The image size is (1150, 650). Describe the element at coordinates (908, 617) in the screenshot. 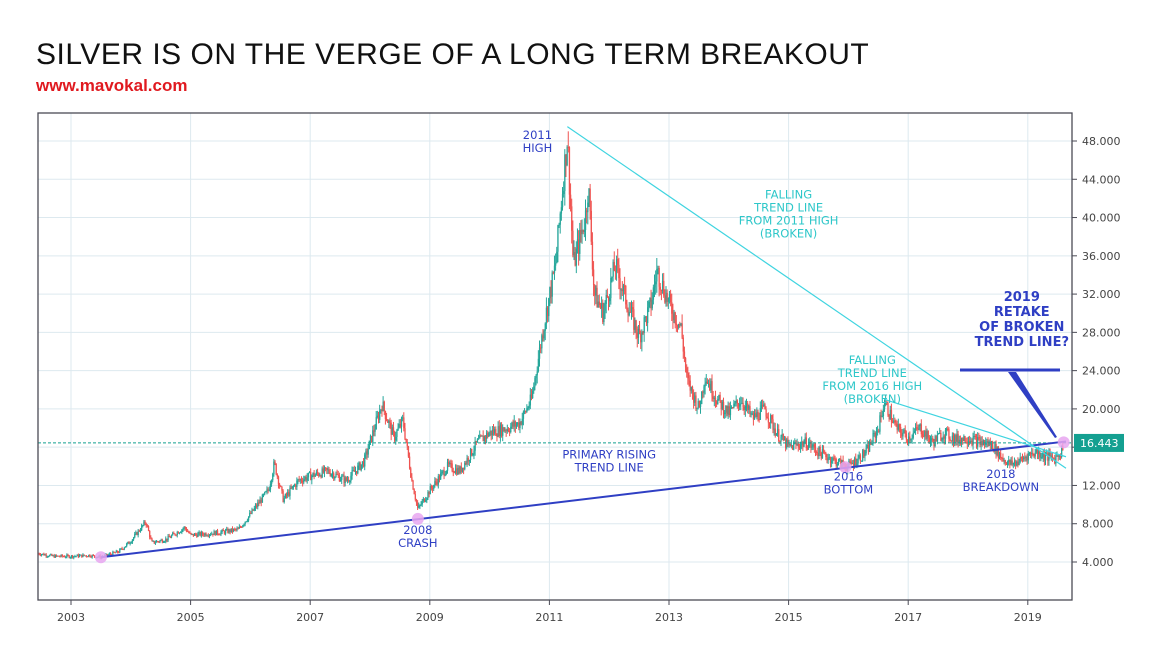

I see `x-tick-label: 2017` at that location.